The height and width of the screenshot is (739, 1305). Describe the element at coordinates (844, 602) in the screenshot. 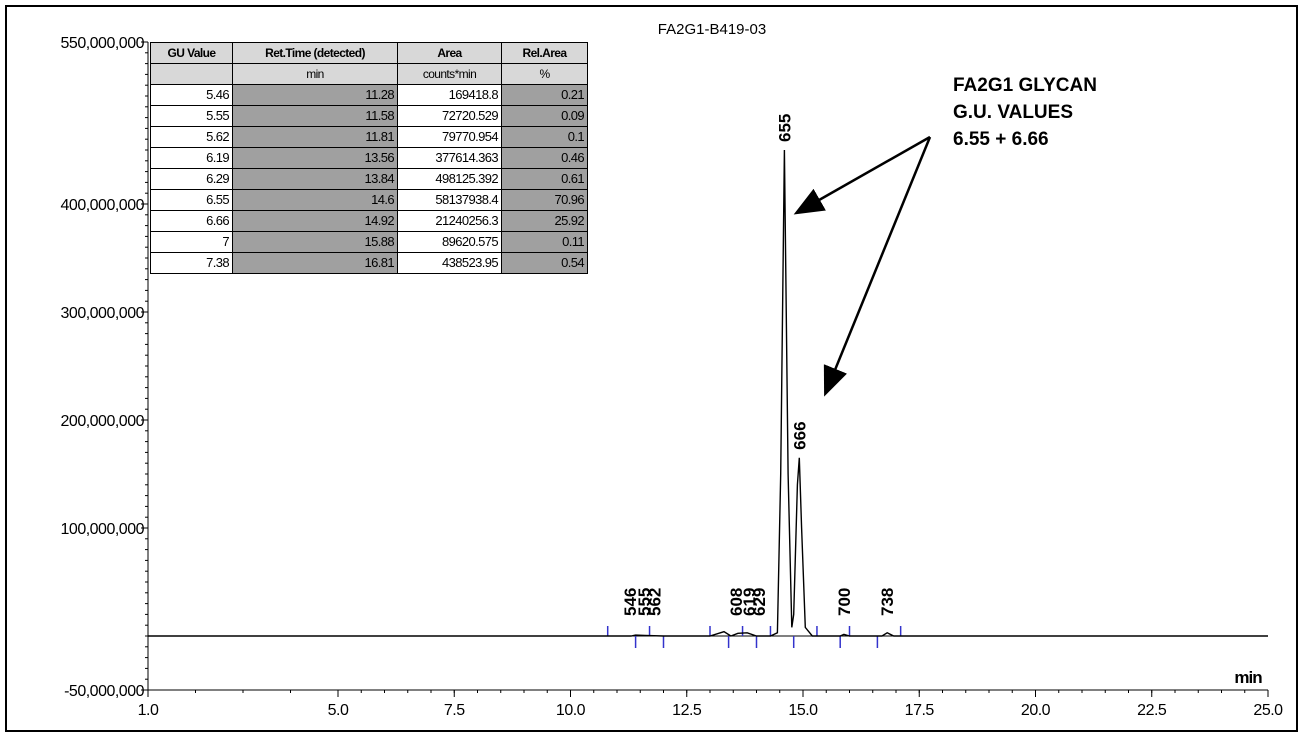

I see `peak-label: 700` at that location.